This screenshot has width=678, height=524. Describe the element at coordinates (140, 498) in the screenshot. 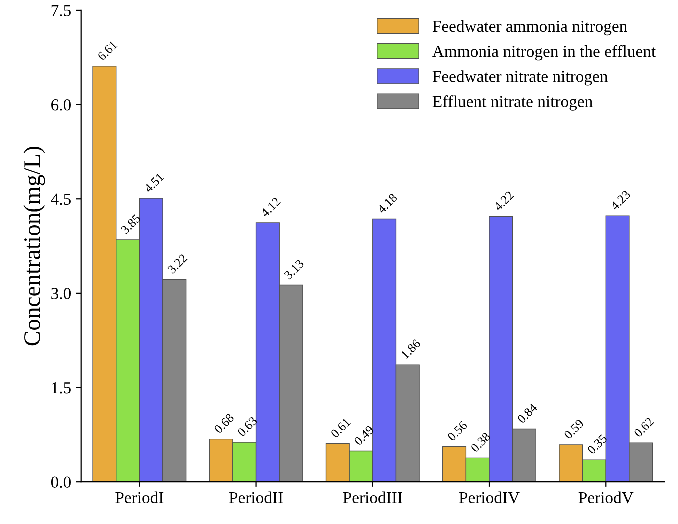

I see `x-tick-label: PeriodI` at that location.